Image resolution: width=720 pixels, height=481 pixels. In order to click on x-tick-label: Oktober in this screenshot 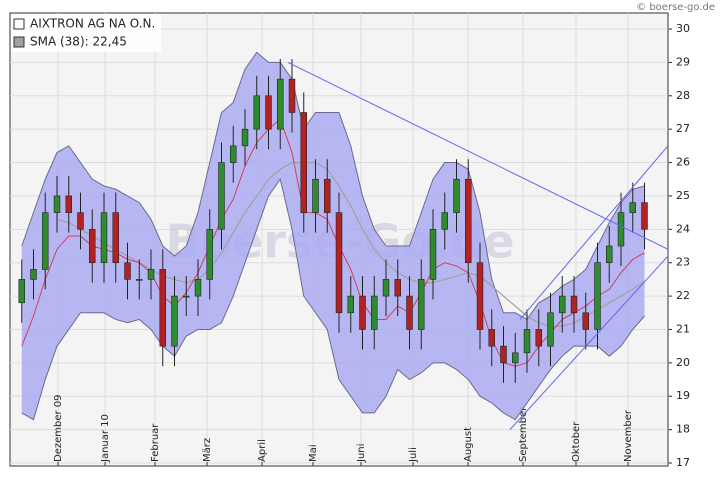, I will do `click(576, 441)`.